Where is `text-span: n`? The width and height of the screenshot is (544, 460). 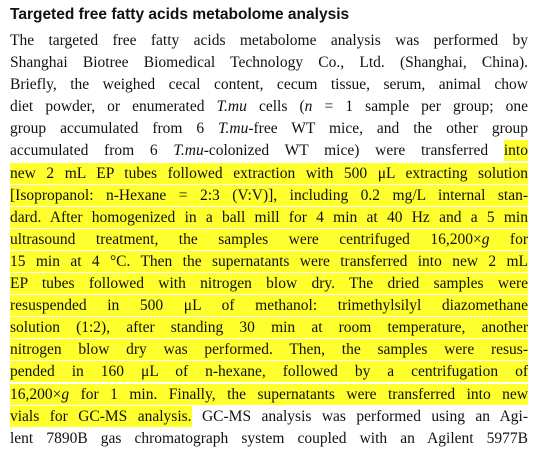 text-span: n is located at coordinates (308, 107).